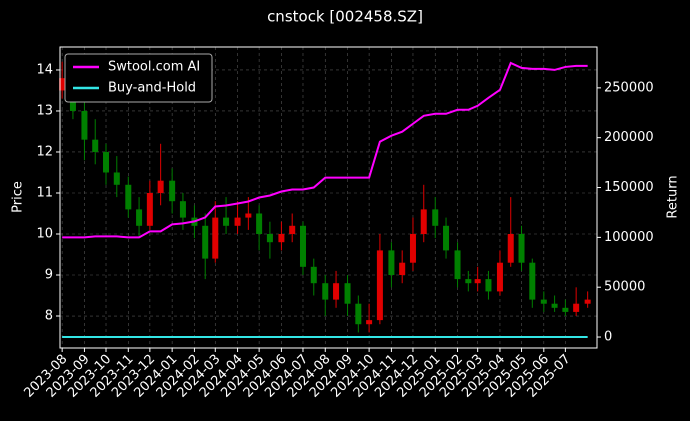 The height and width of the screenshot is (421, 690). Describe the element at coordinates (154, 67) in the screenshot. I see `legend-label: Swtool.com AI` at that location.